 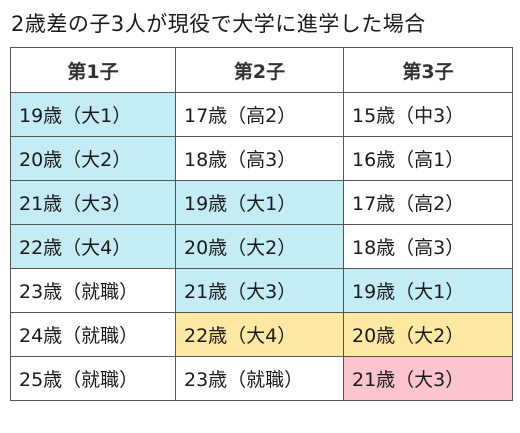 What do you see at coordinates (428, 114) in the screenshot?
I see `table-cell: 15歳（中3）` at bounding box center [428, 114].